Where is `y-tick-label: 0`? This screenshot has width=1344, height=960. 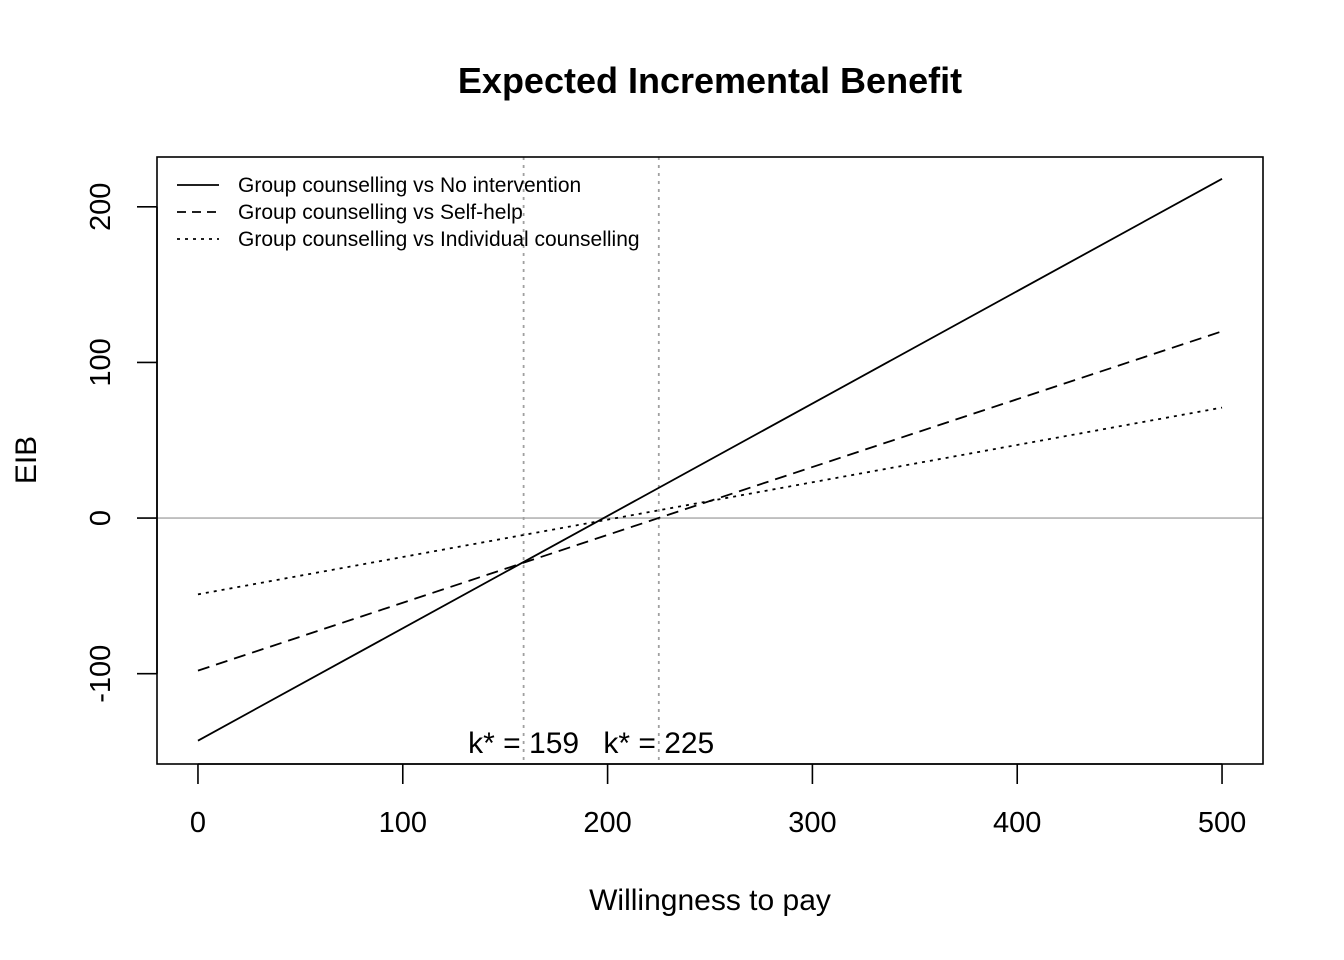
y-tick-label: 0 is located at coordinates (101, 518).